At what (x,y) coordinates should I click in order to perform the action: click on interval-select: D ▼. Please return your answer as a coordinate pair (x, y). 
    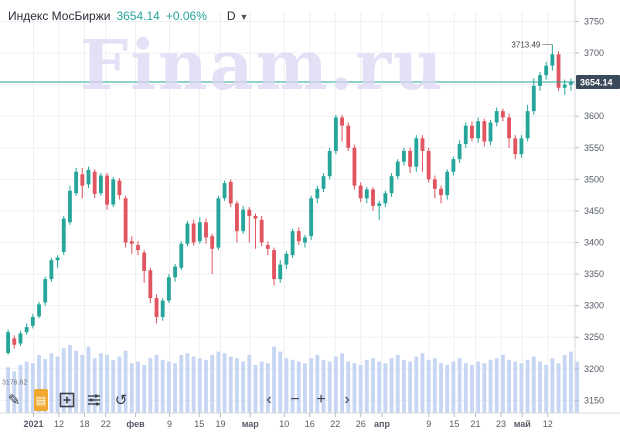
    Looking at the image, I should click on (238, 16).